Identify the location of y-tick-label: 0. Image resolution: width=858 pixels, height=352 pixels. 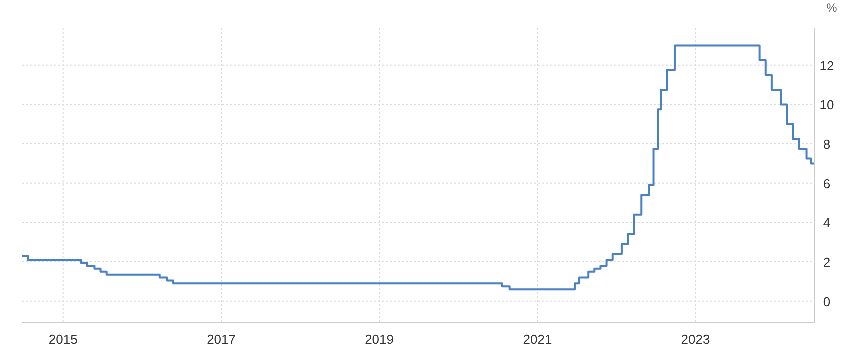
(827, 302).